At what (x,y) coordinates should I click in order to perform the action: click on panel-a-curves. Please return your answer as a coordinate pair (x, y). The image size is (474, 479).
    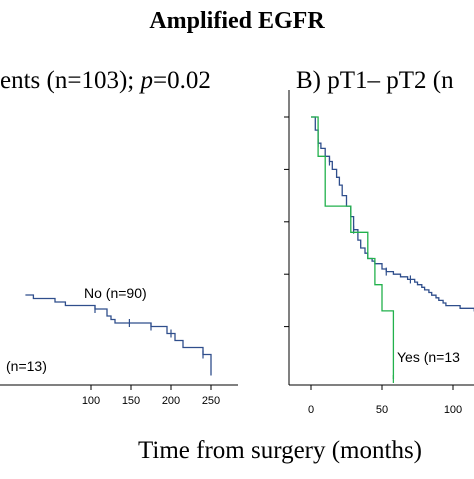
    Looking at the image, I should click on (118, 335).